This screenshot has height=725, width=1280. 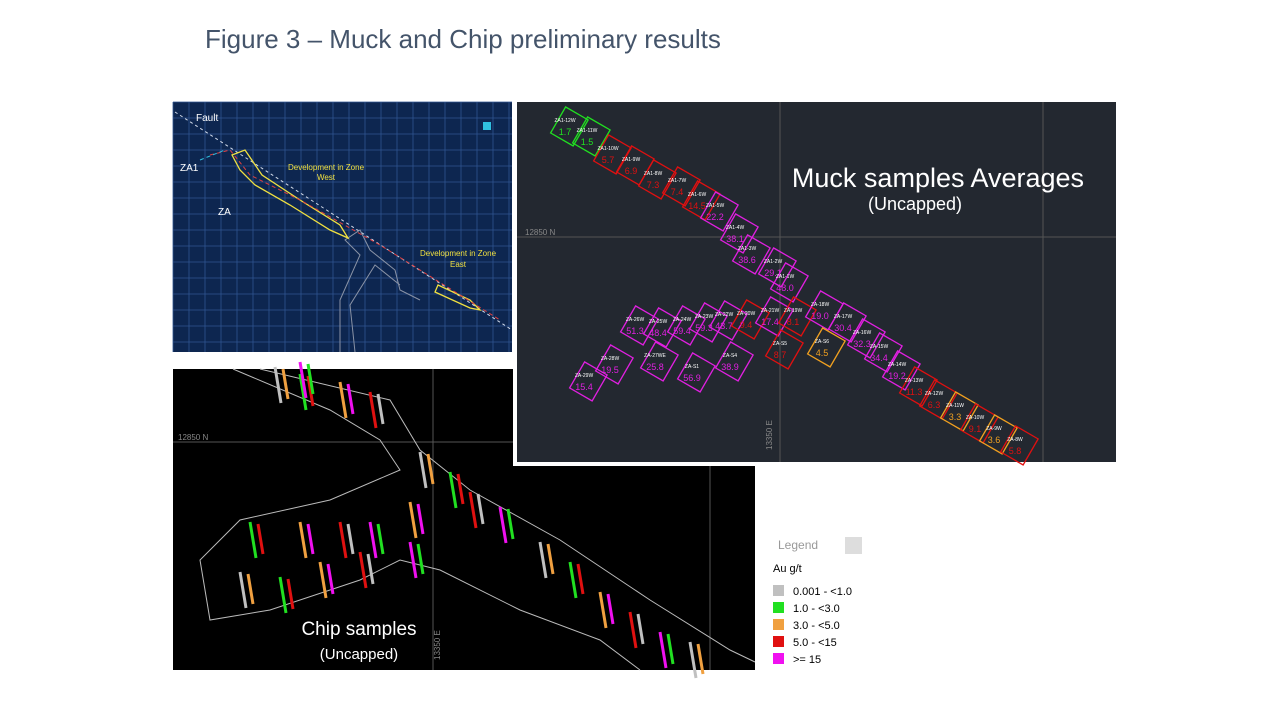 What do you see at coordinates (655, 367) in the screenshot?
I see `sample-value: 25.8` at bounding box center [655, 367].